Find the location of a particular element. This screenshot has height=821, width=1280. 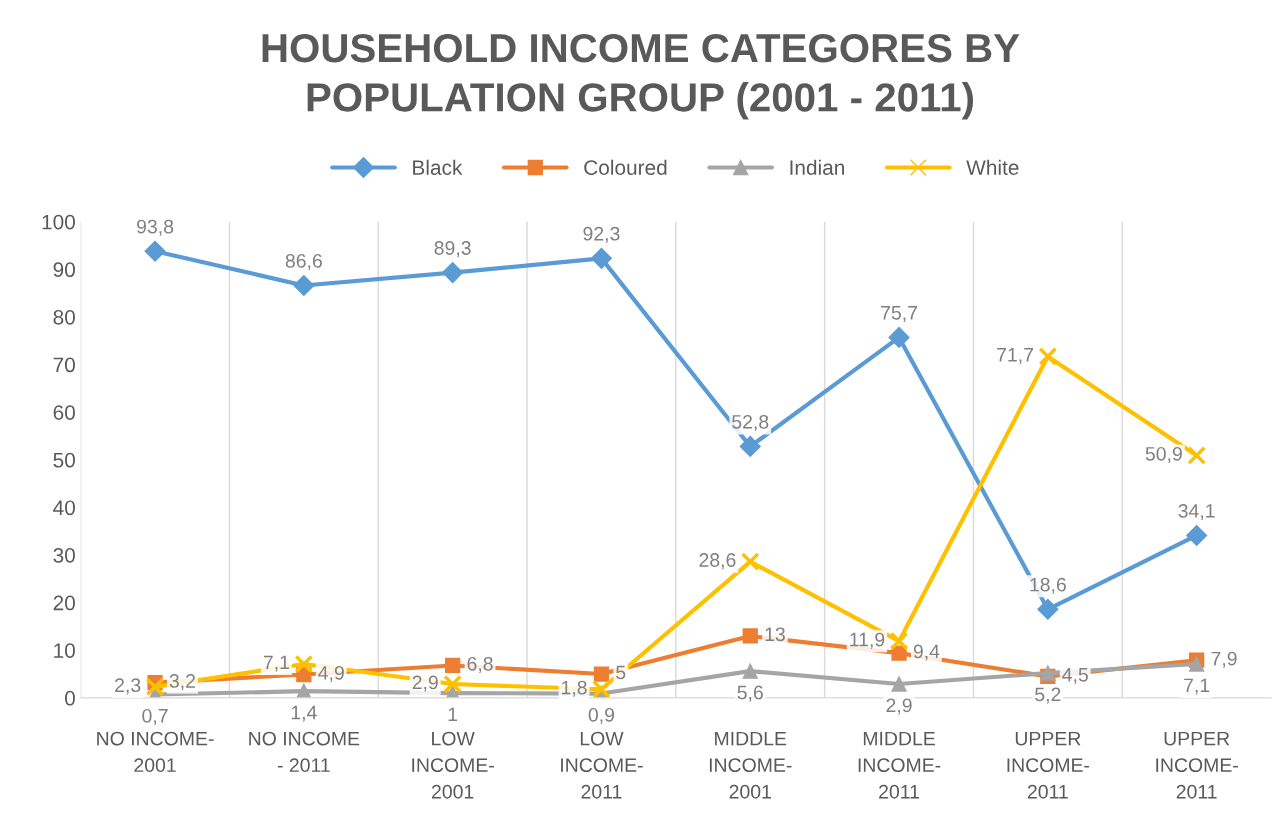

x-tick-label: LOW INCOME-2001 is located at coordinates (453, 765).